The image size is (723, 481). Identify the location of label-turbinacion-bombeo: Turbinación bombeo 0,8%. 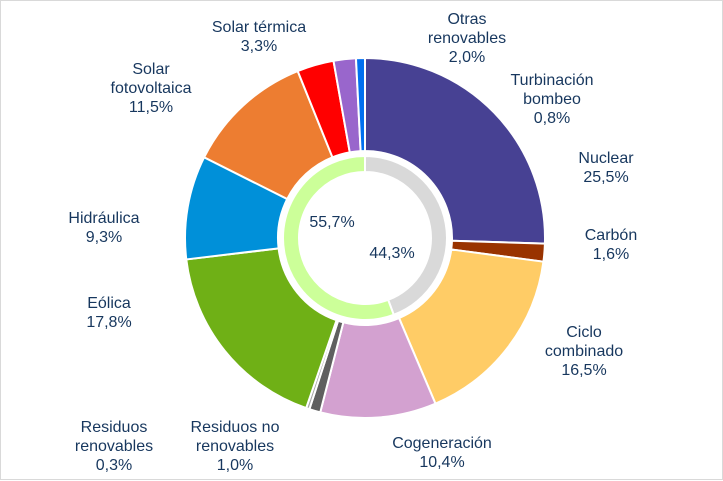
(551, 99).